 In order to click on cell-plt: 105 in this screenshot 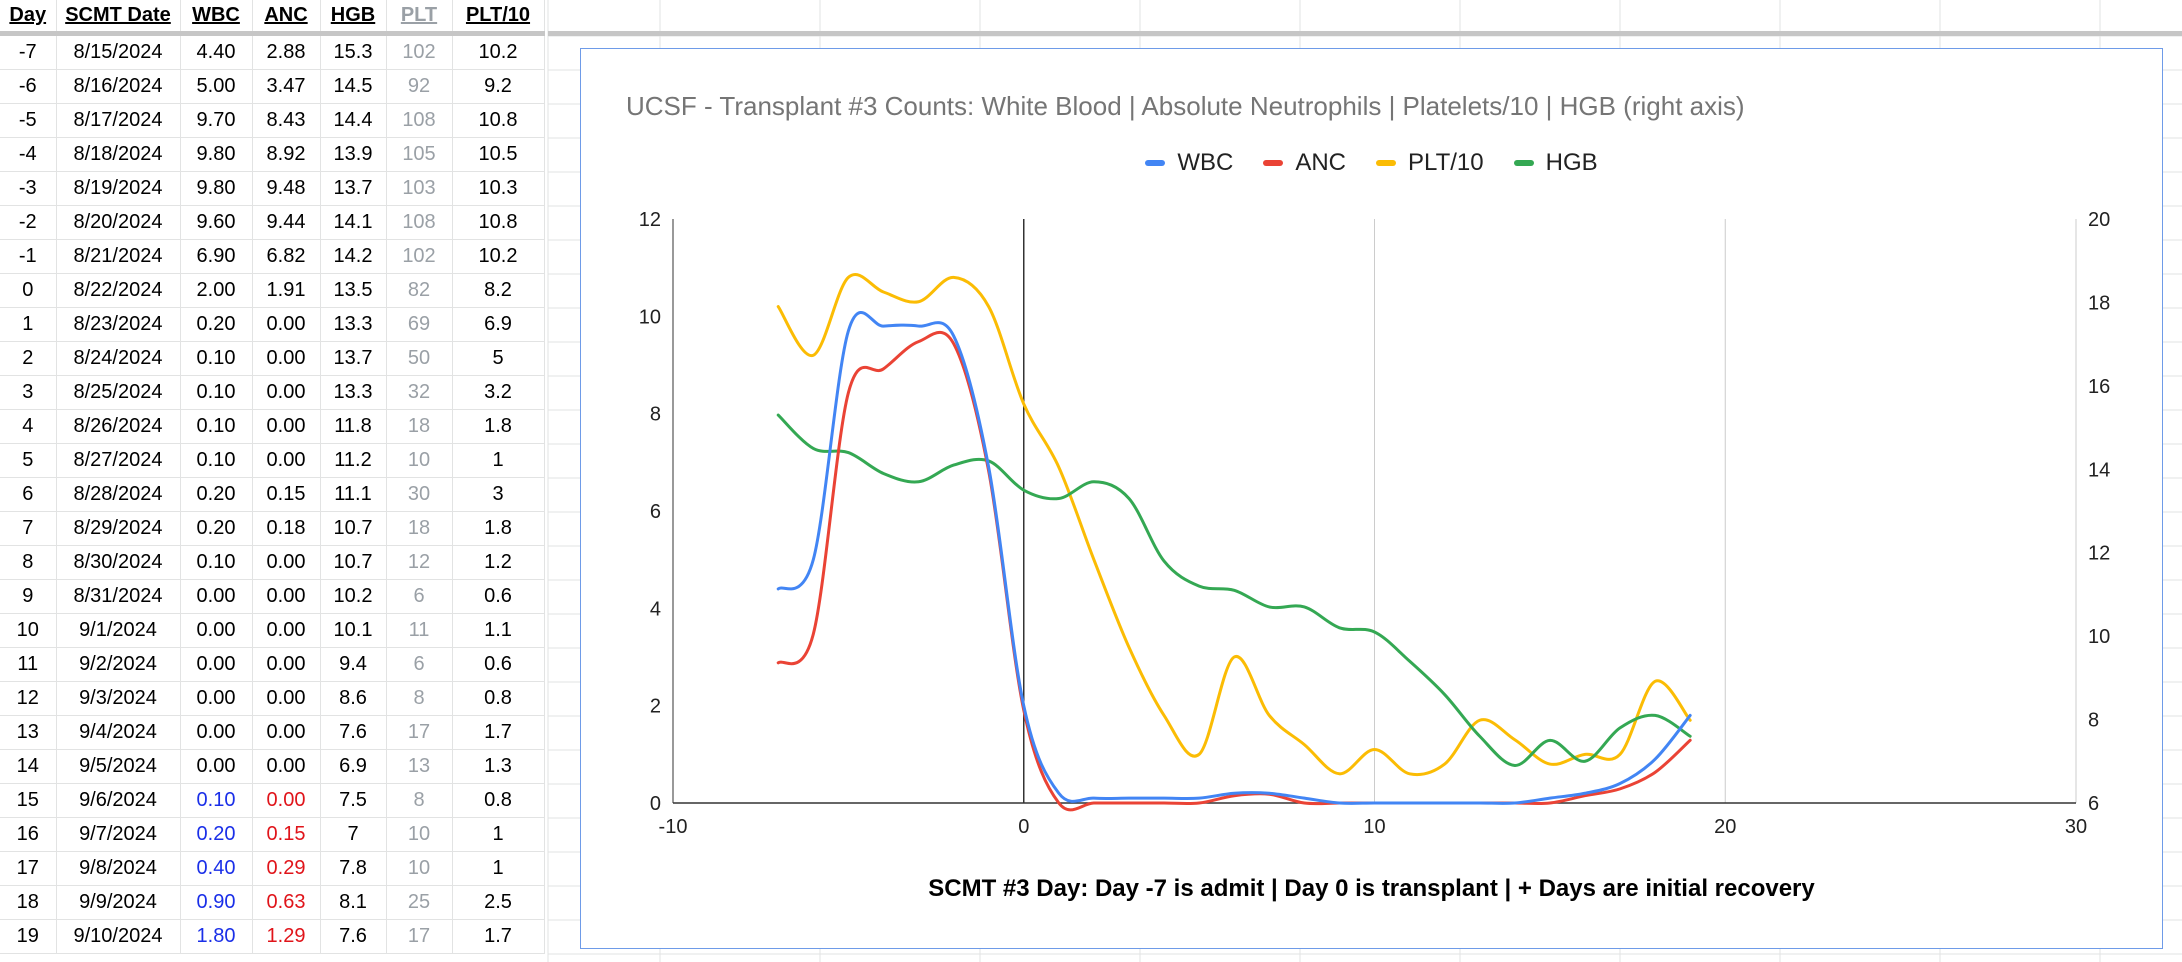, I will do `click(419, 154)`.